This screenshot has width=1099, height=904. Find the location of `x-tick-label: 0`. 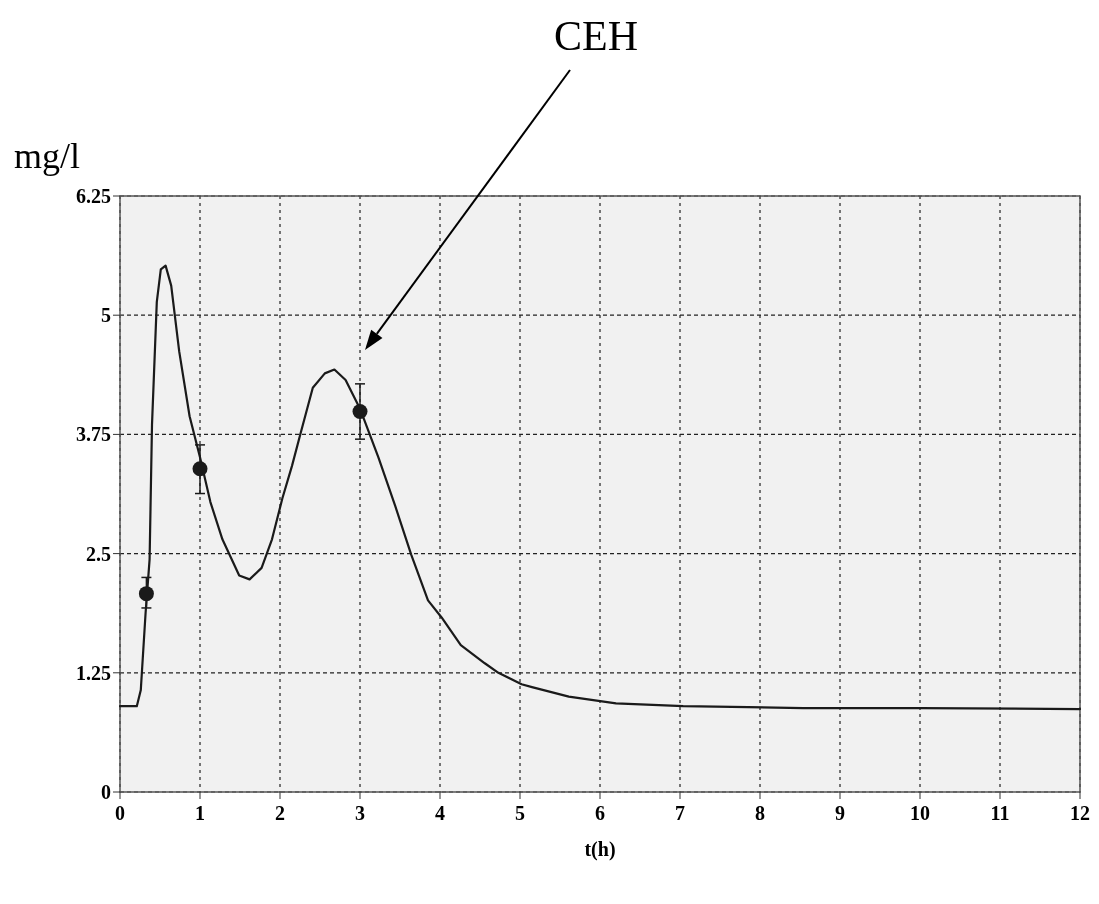

x-tick-label: 0 is located at coordinates (120, 813).